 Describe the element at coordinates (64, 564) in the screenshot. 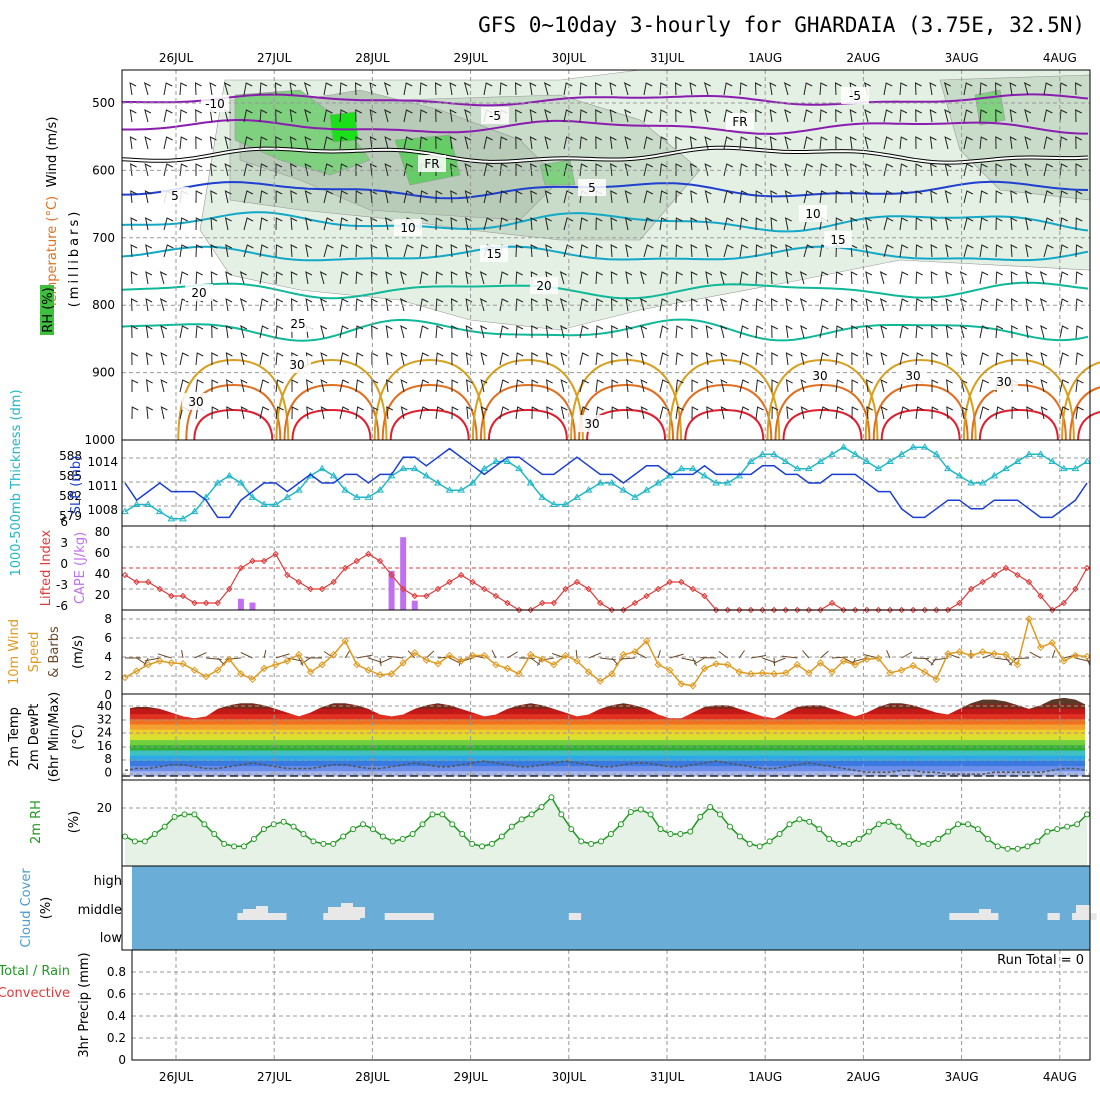

I see `li-tick-2: 0` at that location.